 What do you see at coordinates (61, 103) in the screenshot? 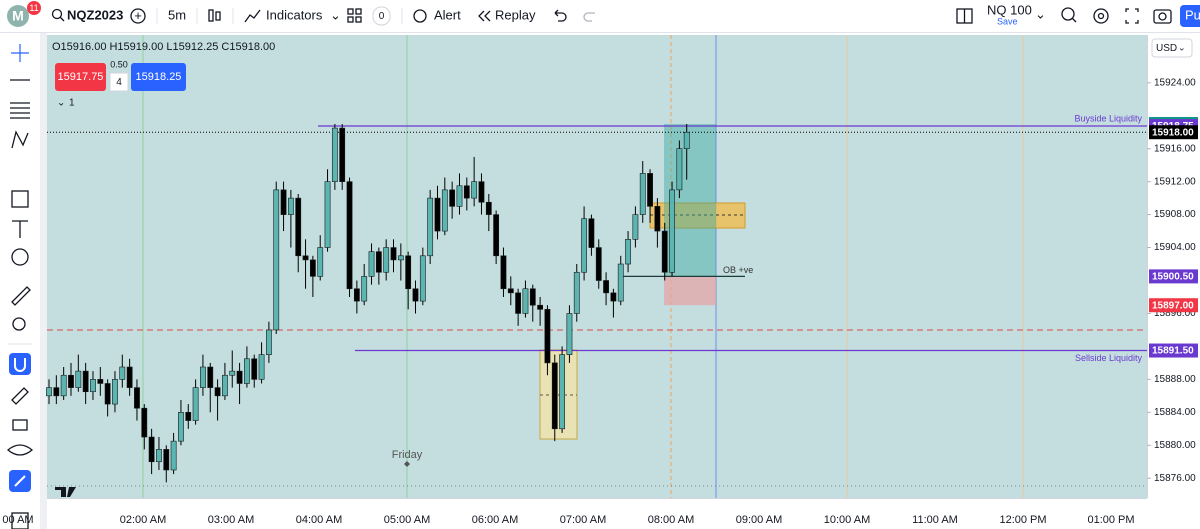
I see `collapse-toggle: ⌄` at bounding box center [61, 103].